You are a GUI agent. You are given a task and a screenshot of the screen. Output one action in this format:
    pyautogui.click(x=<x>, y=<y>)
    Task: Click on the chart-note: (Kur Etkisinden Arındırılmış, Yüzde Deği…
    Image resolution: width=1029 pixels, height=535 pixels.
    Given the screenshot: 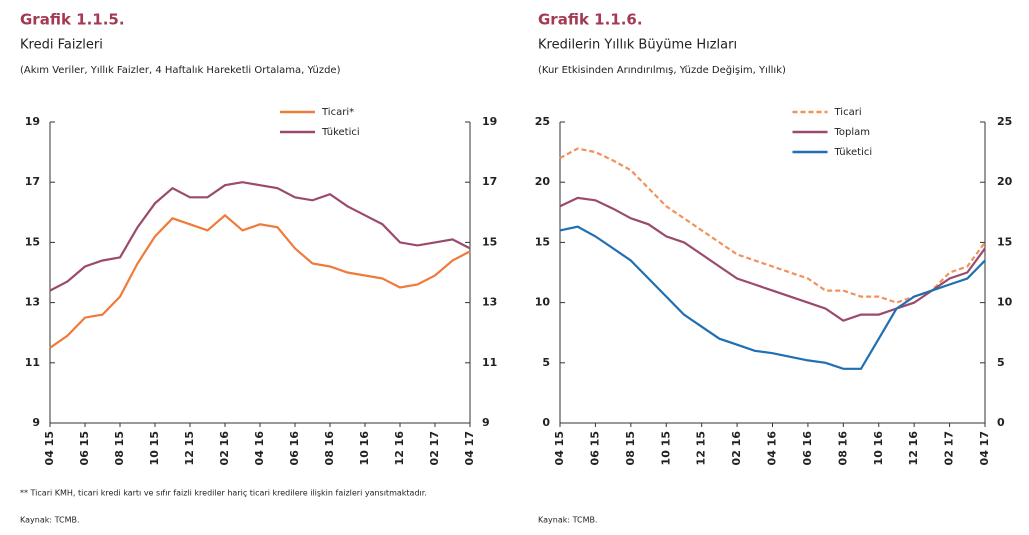 What is the action you would take?
    pyautogui.click(x=662, y=70)
    